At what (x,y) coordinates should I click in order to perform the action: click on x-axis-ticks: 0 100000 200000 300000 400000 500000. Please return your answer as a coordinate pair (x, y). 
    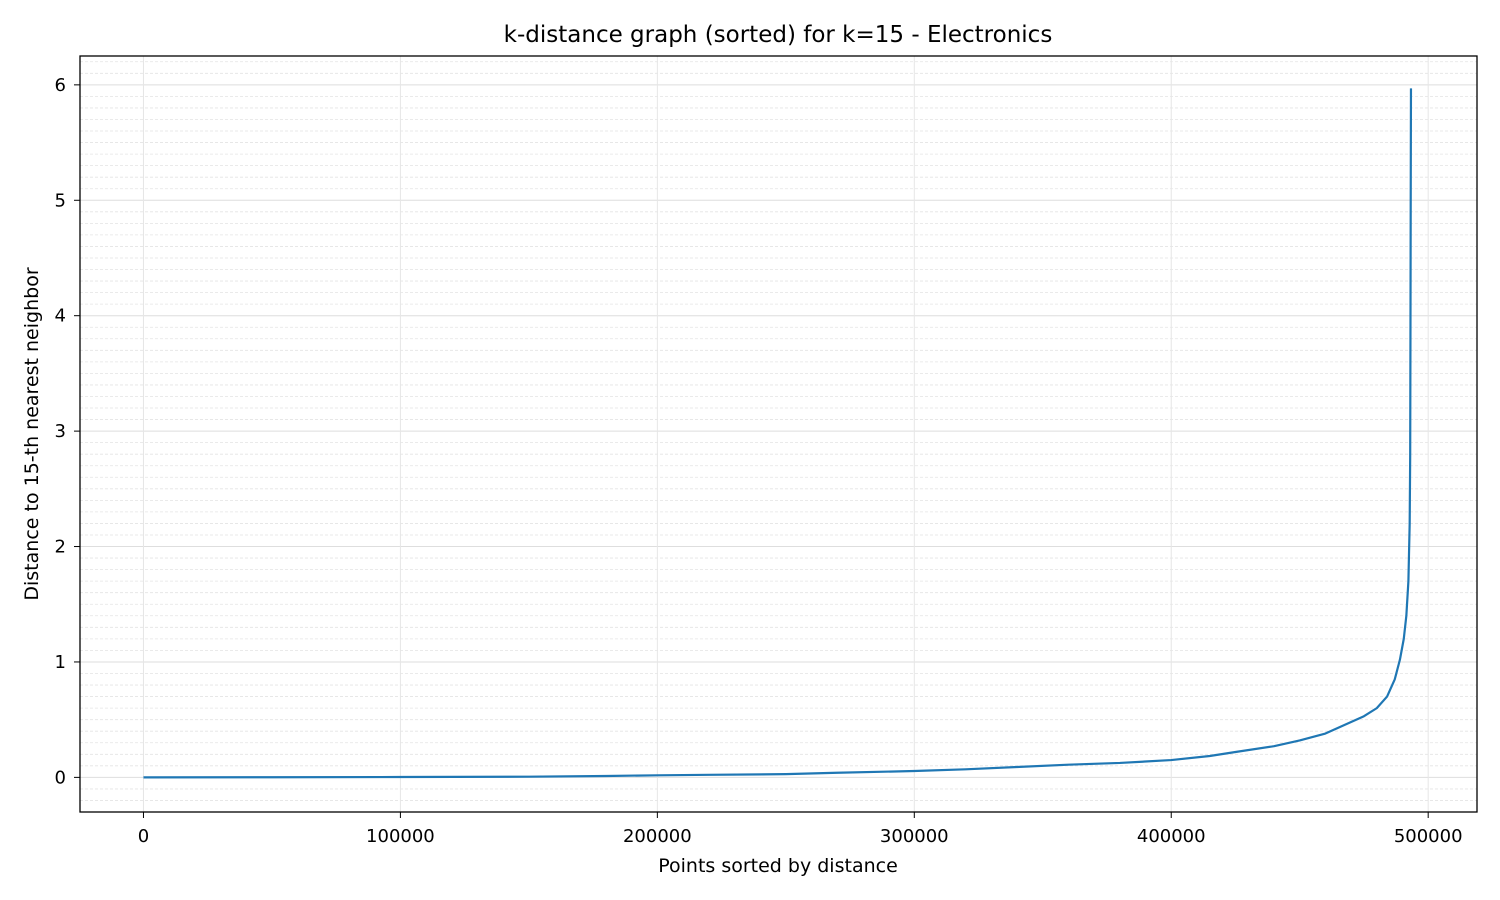
    Looking at the image, I should click on (800, 829).